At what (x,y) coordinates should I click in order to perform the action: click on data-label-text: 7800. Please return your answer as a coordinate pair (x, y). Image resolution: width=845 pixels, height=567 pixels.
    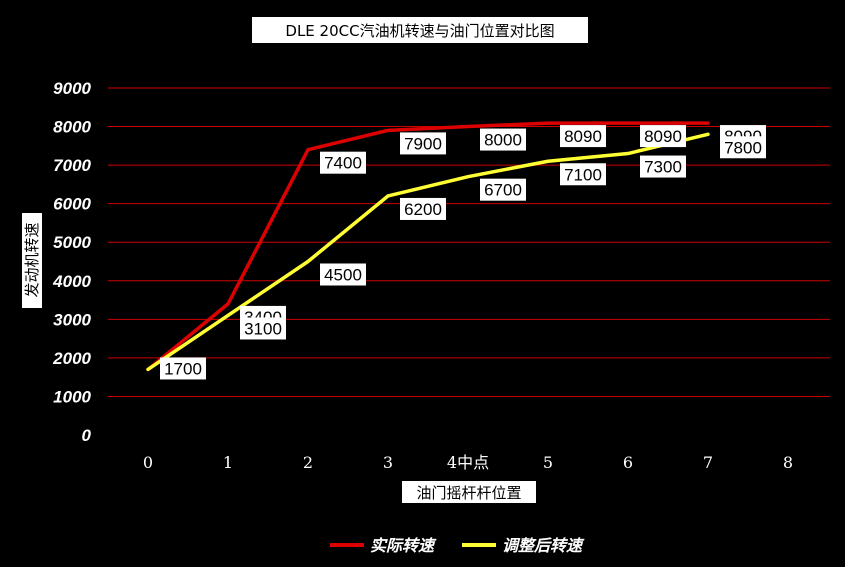
    Looking at the image, I should click on (743, 147).